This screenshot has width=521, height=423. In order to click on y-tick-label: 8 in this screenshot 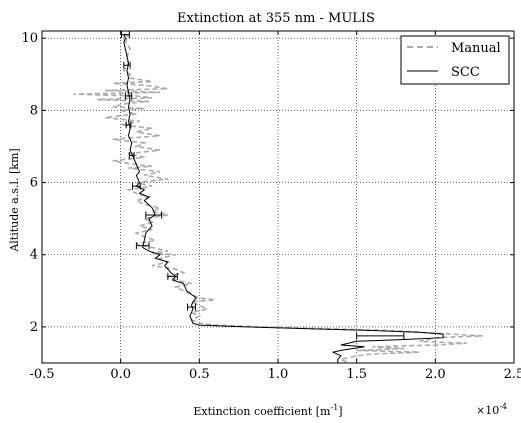, I will do `click(34, 110)`.